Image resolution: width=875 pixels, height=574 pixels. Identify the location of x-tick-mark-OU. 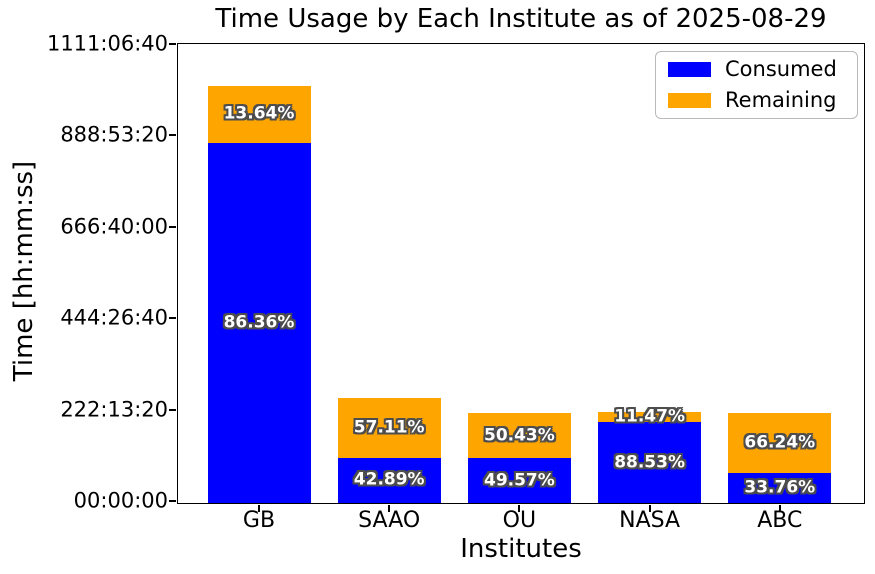
(519, 508).